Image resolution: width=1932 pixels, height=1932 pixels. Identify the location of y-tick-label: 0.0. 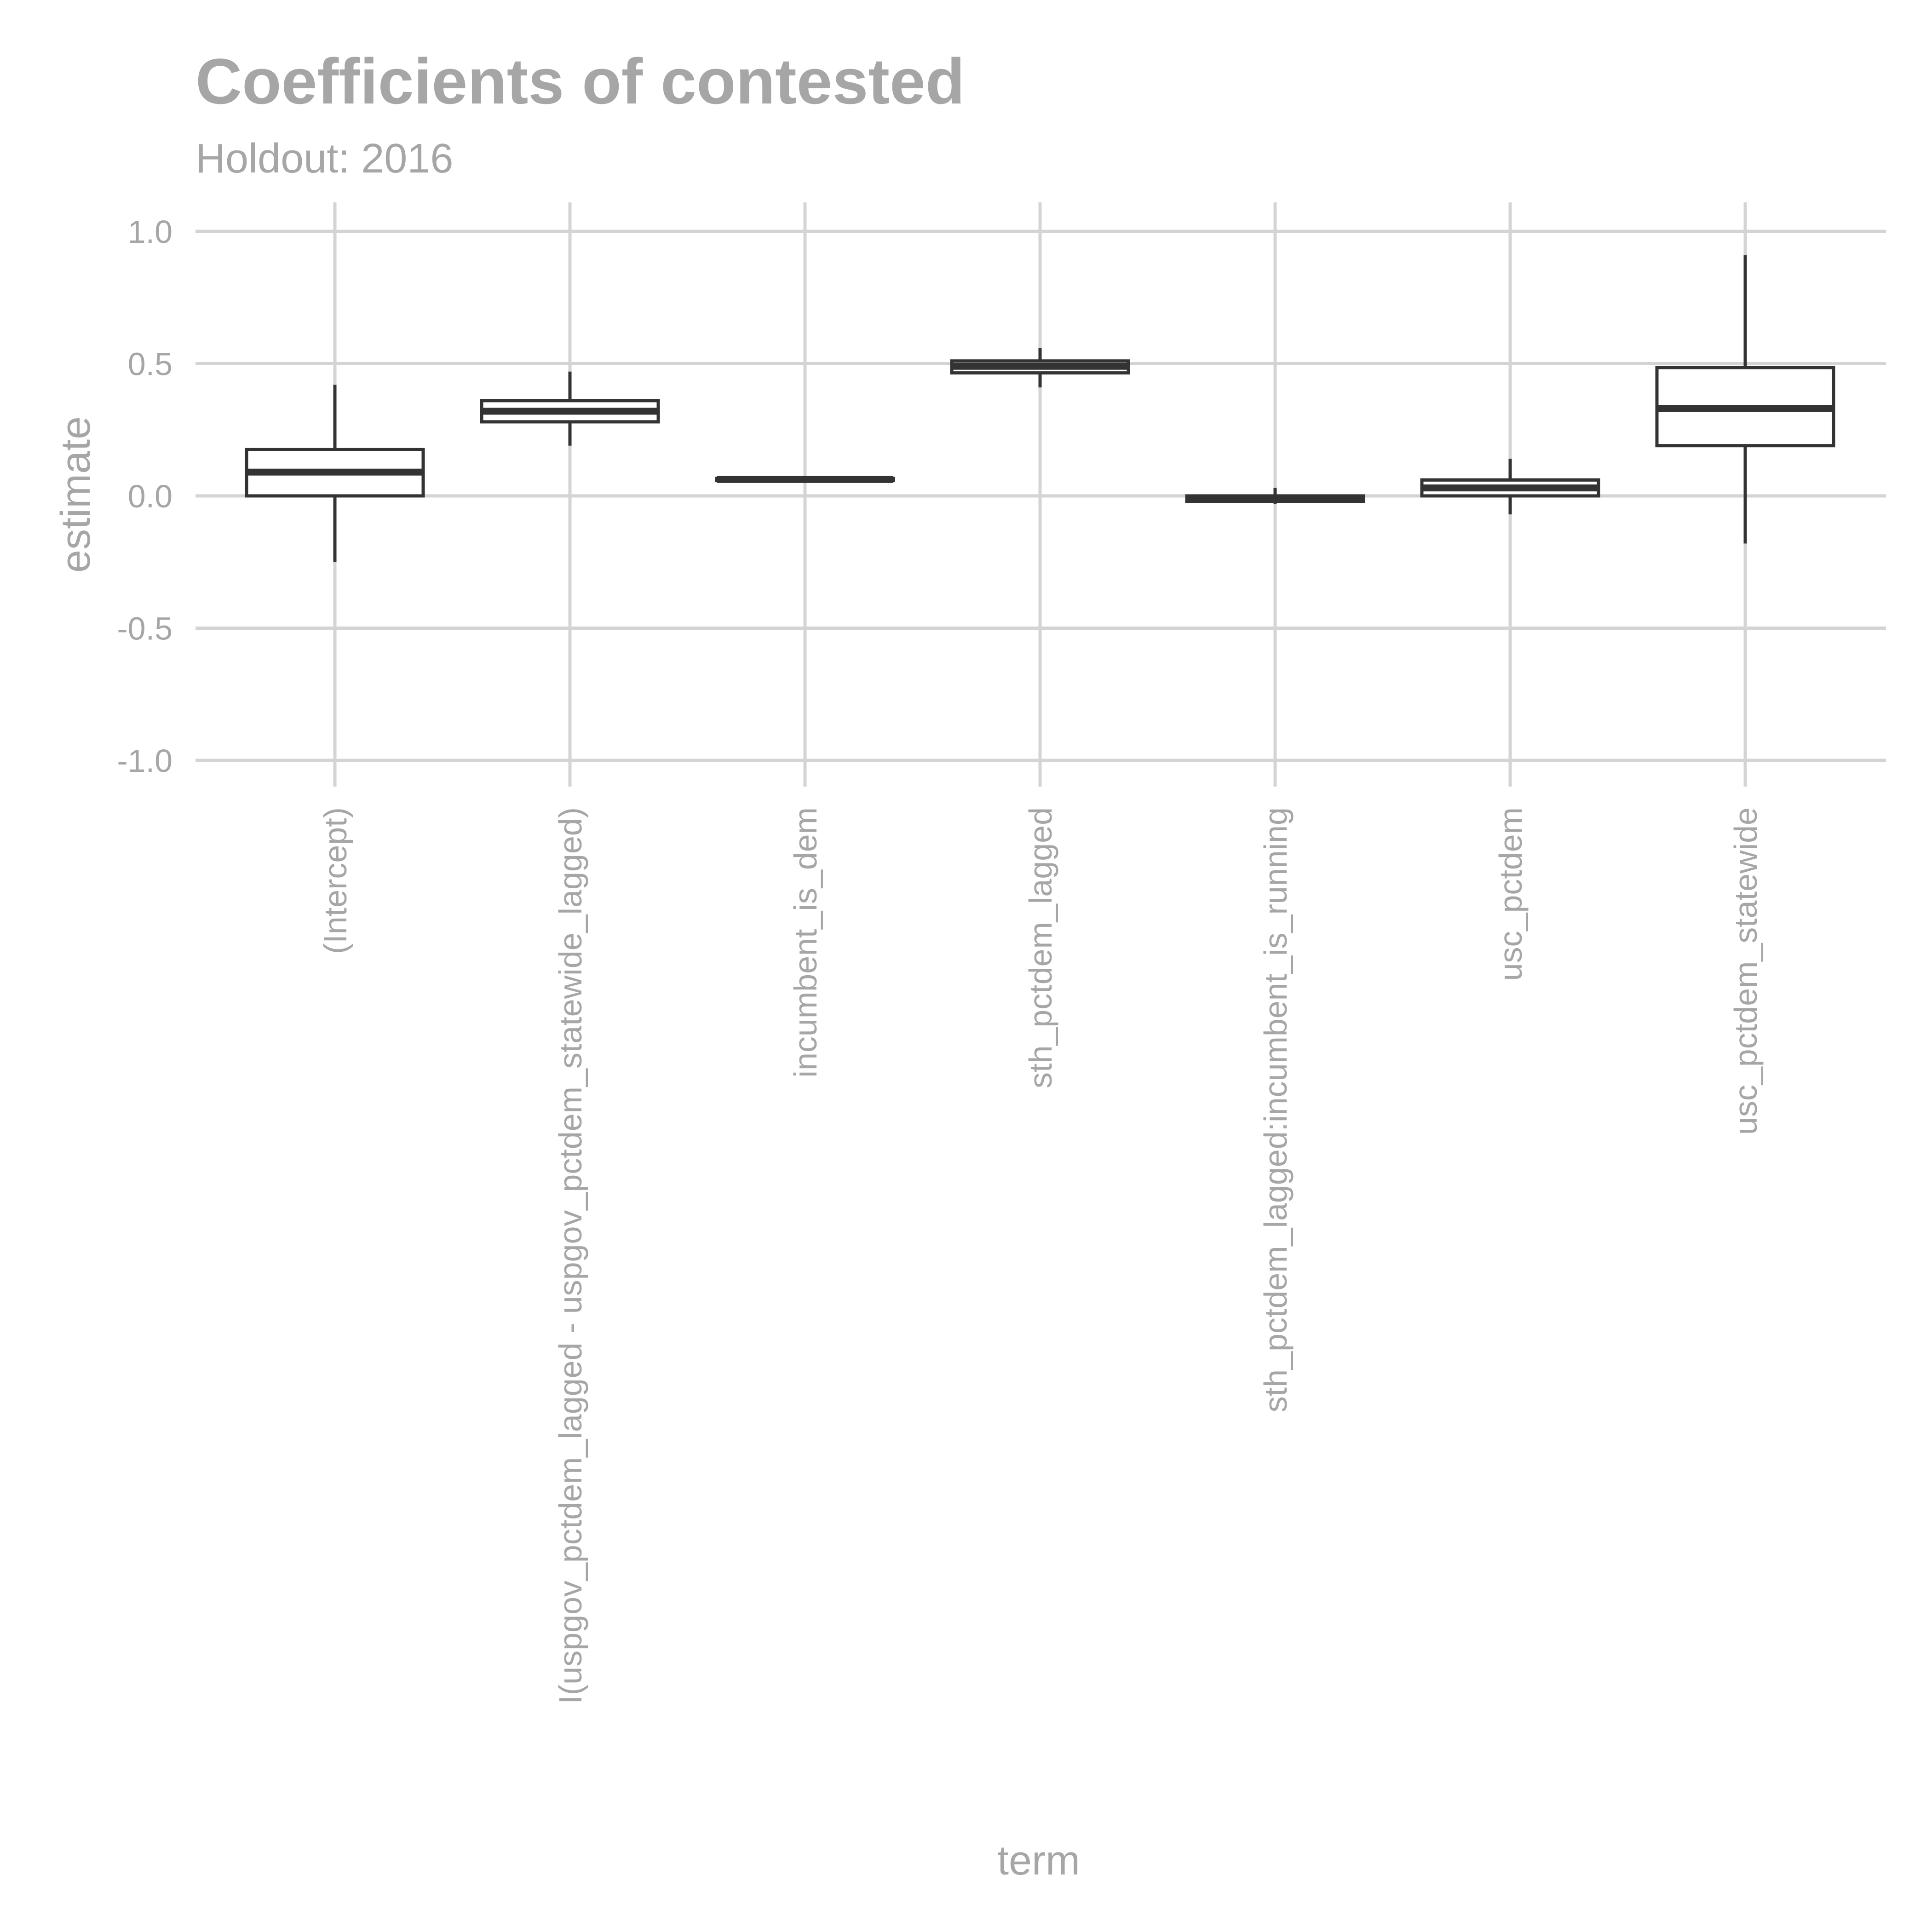
(150, 496).